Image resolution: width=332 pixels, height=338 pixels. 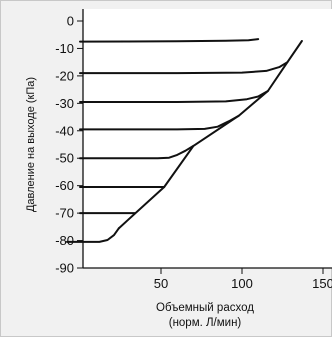 What do you see at coordinates (161, 283) in the screenshot?
I see `x-tick-label: 50` at bounding box center [161, 283].